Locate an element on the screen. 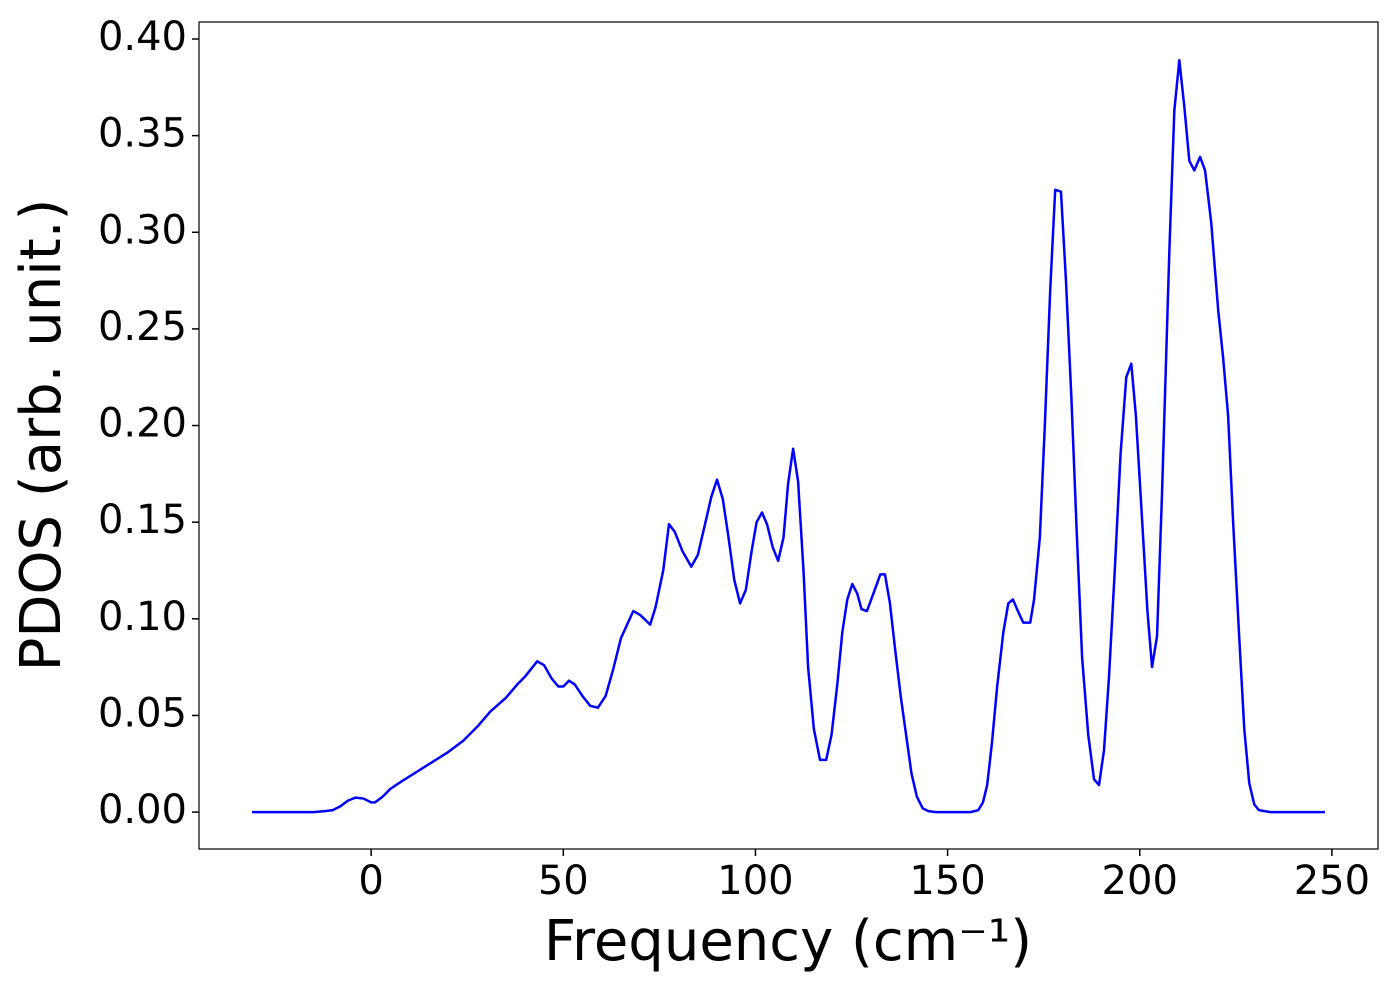 The image size is (1400, 1000). y-tick-label: 0.25 is located at coordinates (142, 327).